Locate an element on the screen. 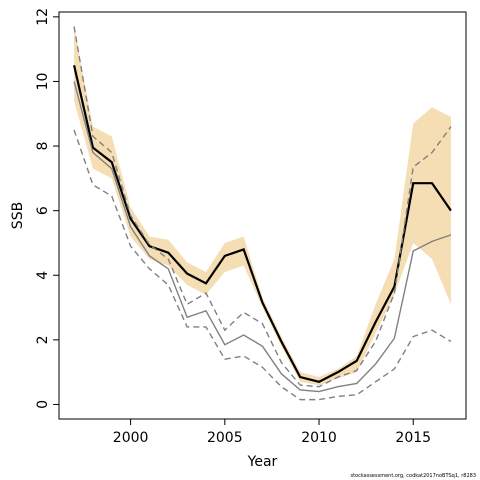 The image size is (480, 480). x-tick-label: 2005 is located at coordinates (225, 438).